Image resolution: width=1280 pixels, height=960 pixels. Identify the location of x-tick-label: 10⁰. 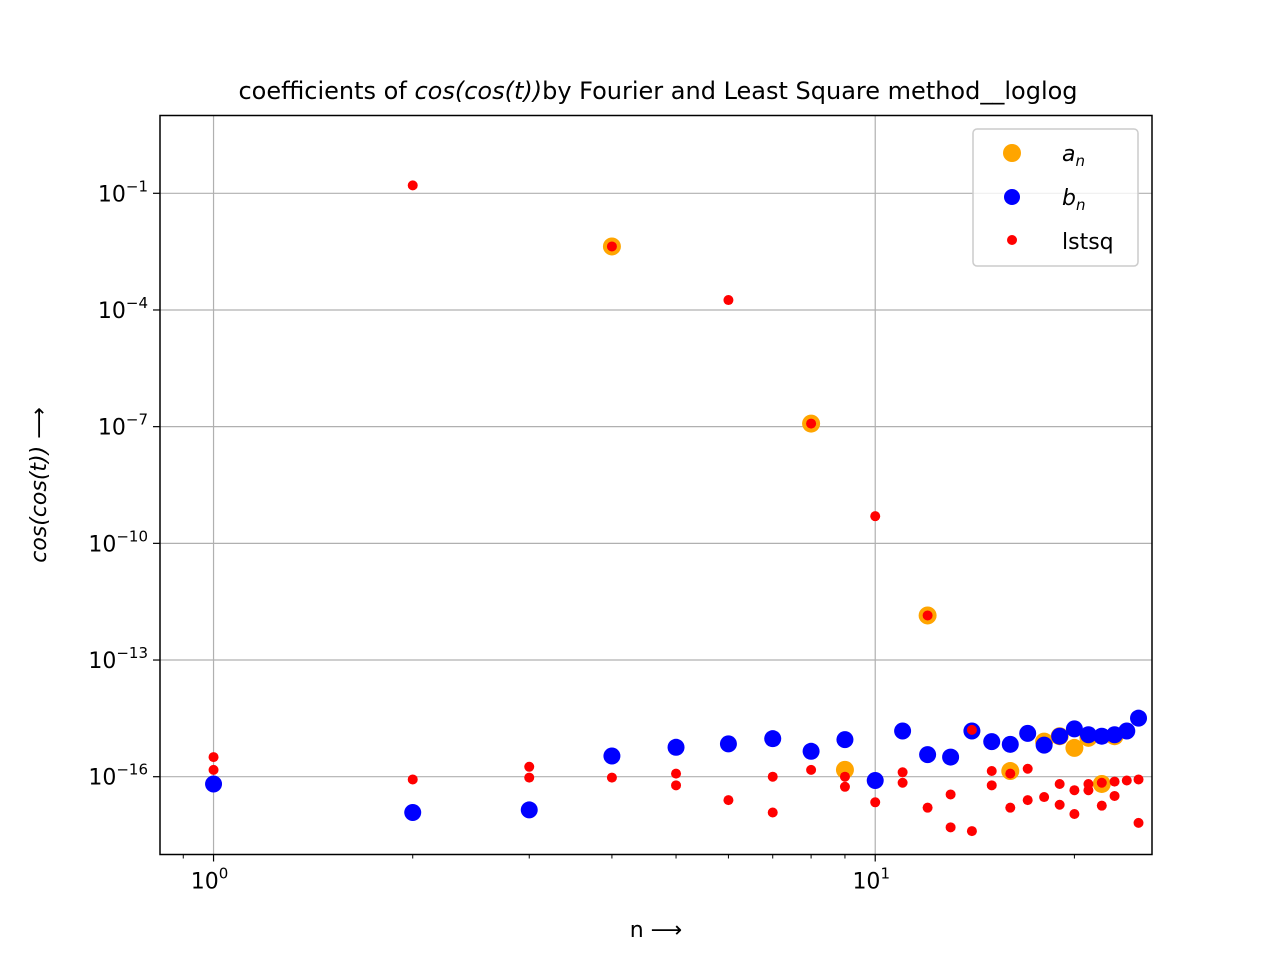
(210, 880).